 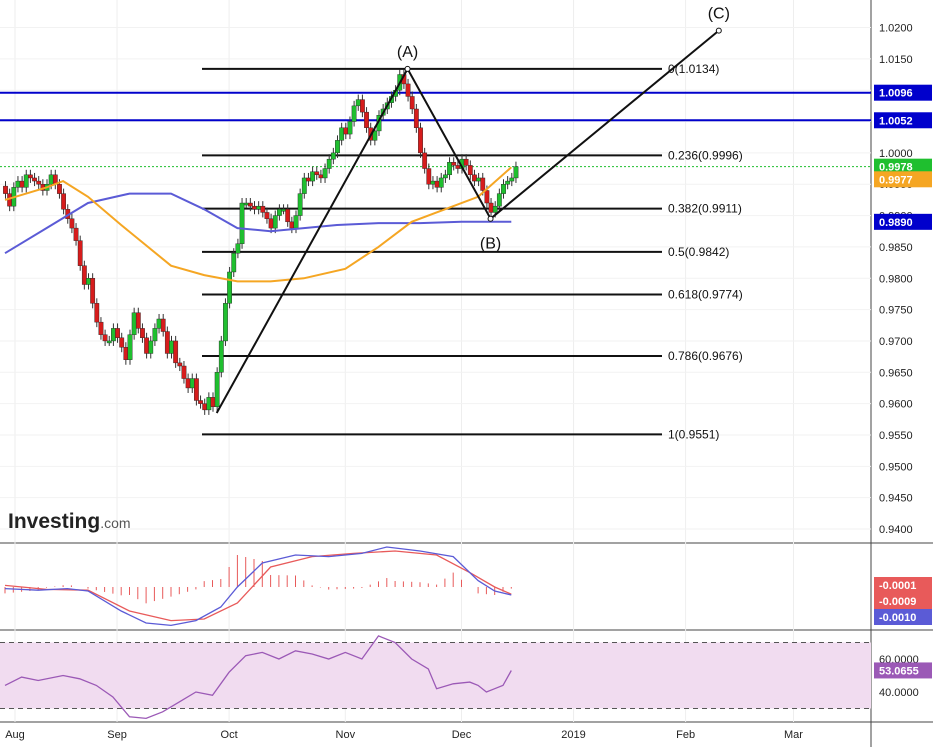 I want to click on price-tag-label: 0.9978, so click(x=896, y=168).